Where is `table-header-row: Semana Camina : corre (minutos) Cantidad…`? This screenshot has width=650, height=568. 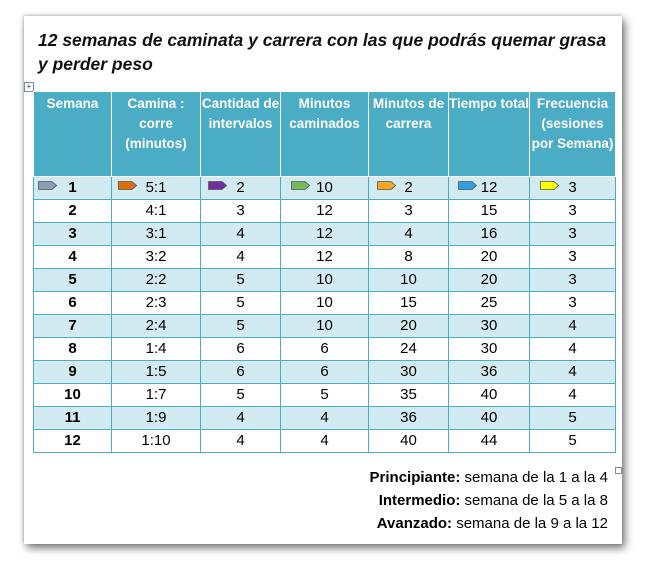
table-header-row: Semana Camina : corre (minutos) Cantidad… is located at coordinates (324, 134).